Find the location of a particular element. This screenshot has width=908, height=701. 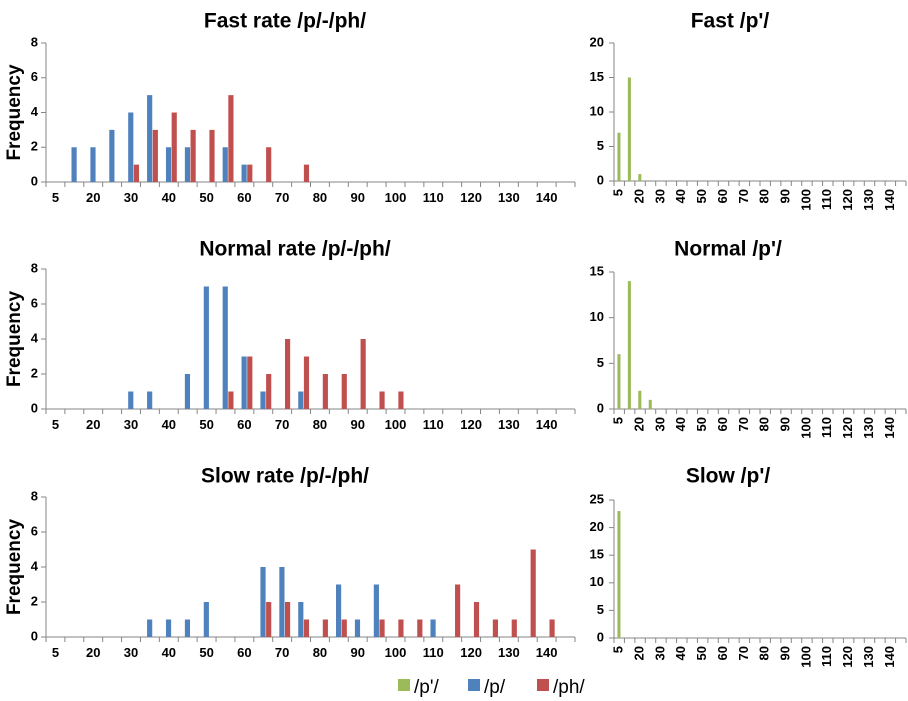

series-p_ejective is located at coordinates (629, 129).